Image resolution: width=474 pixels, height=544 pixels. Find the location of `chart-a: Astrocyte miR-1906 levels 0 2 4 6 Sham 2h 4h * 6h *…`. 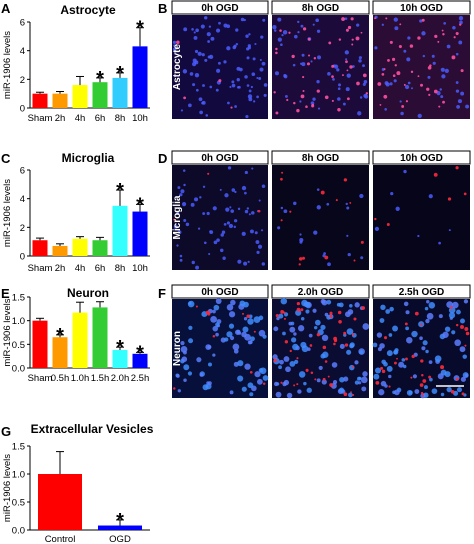

chart-a: Astrocyte miR-1906 levels 0 2 4 6 Sham 2h 4h * 6h *… is located at coordinates (76, 63).